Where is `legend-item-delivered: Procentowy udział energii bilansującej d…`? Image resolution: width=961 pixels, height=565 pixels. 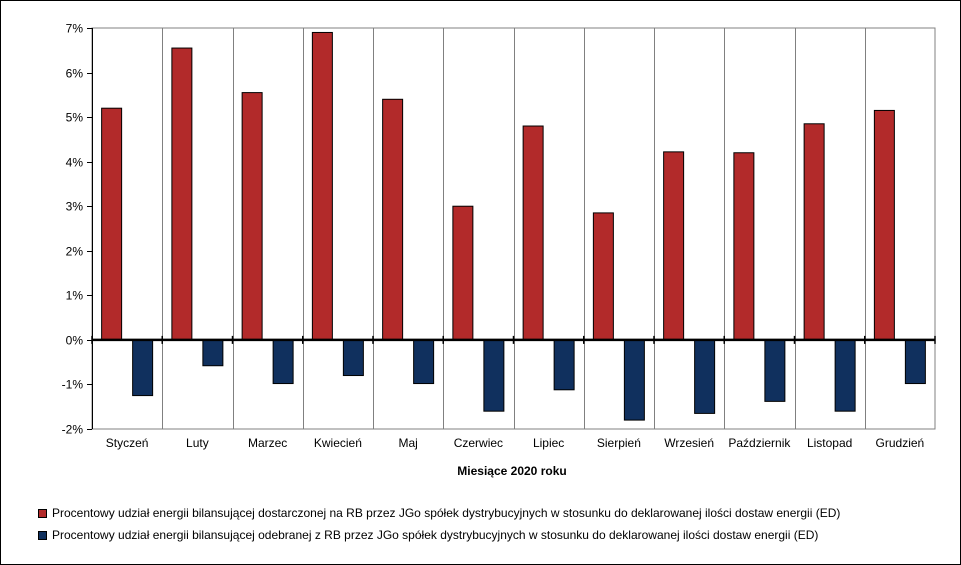
legend-item-delivered: Procentowy udział energii bilansującej d… is located at coordinates (488, 513).